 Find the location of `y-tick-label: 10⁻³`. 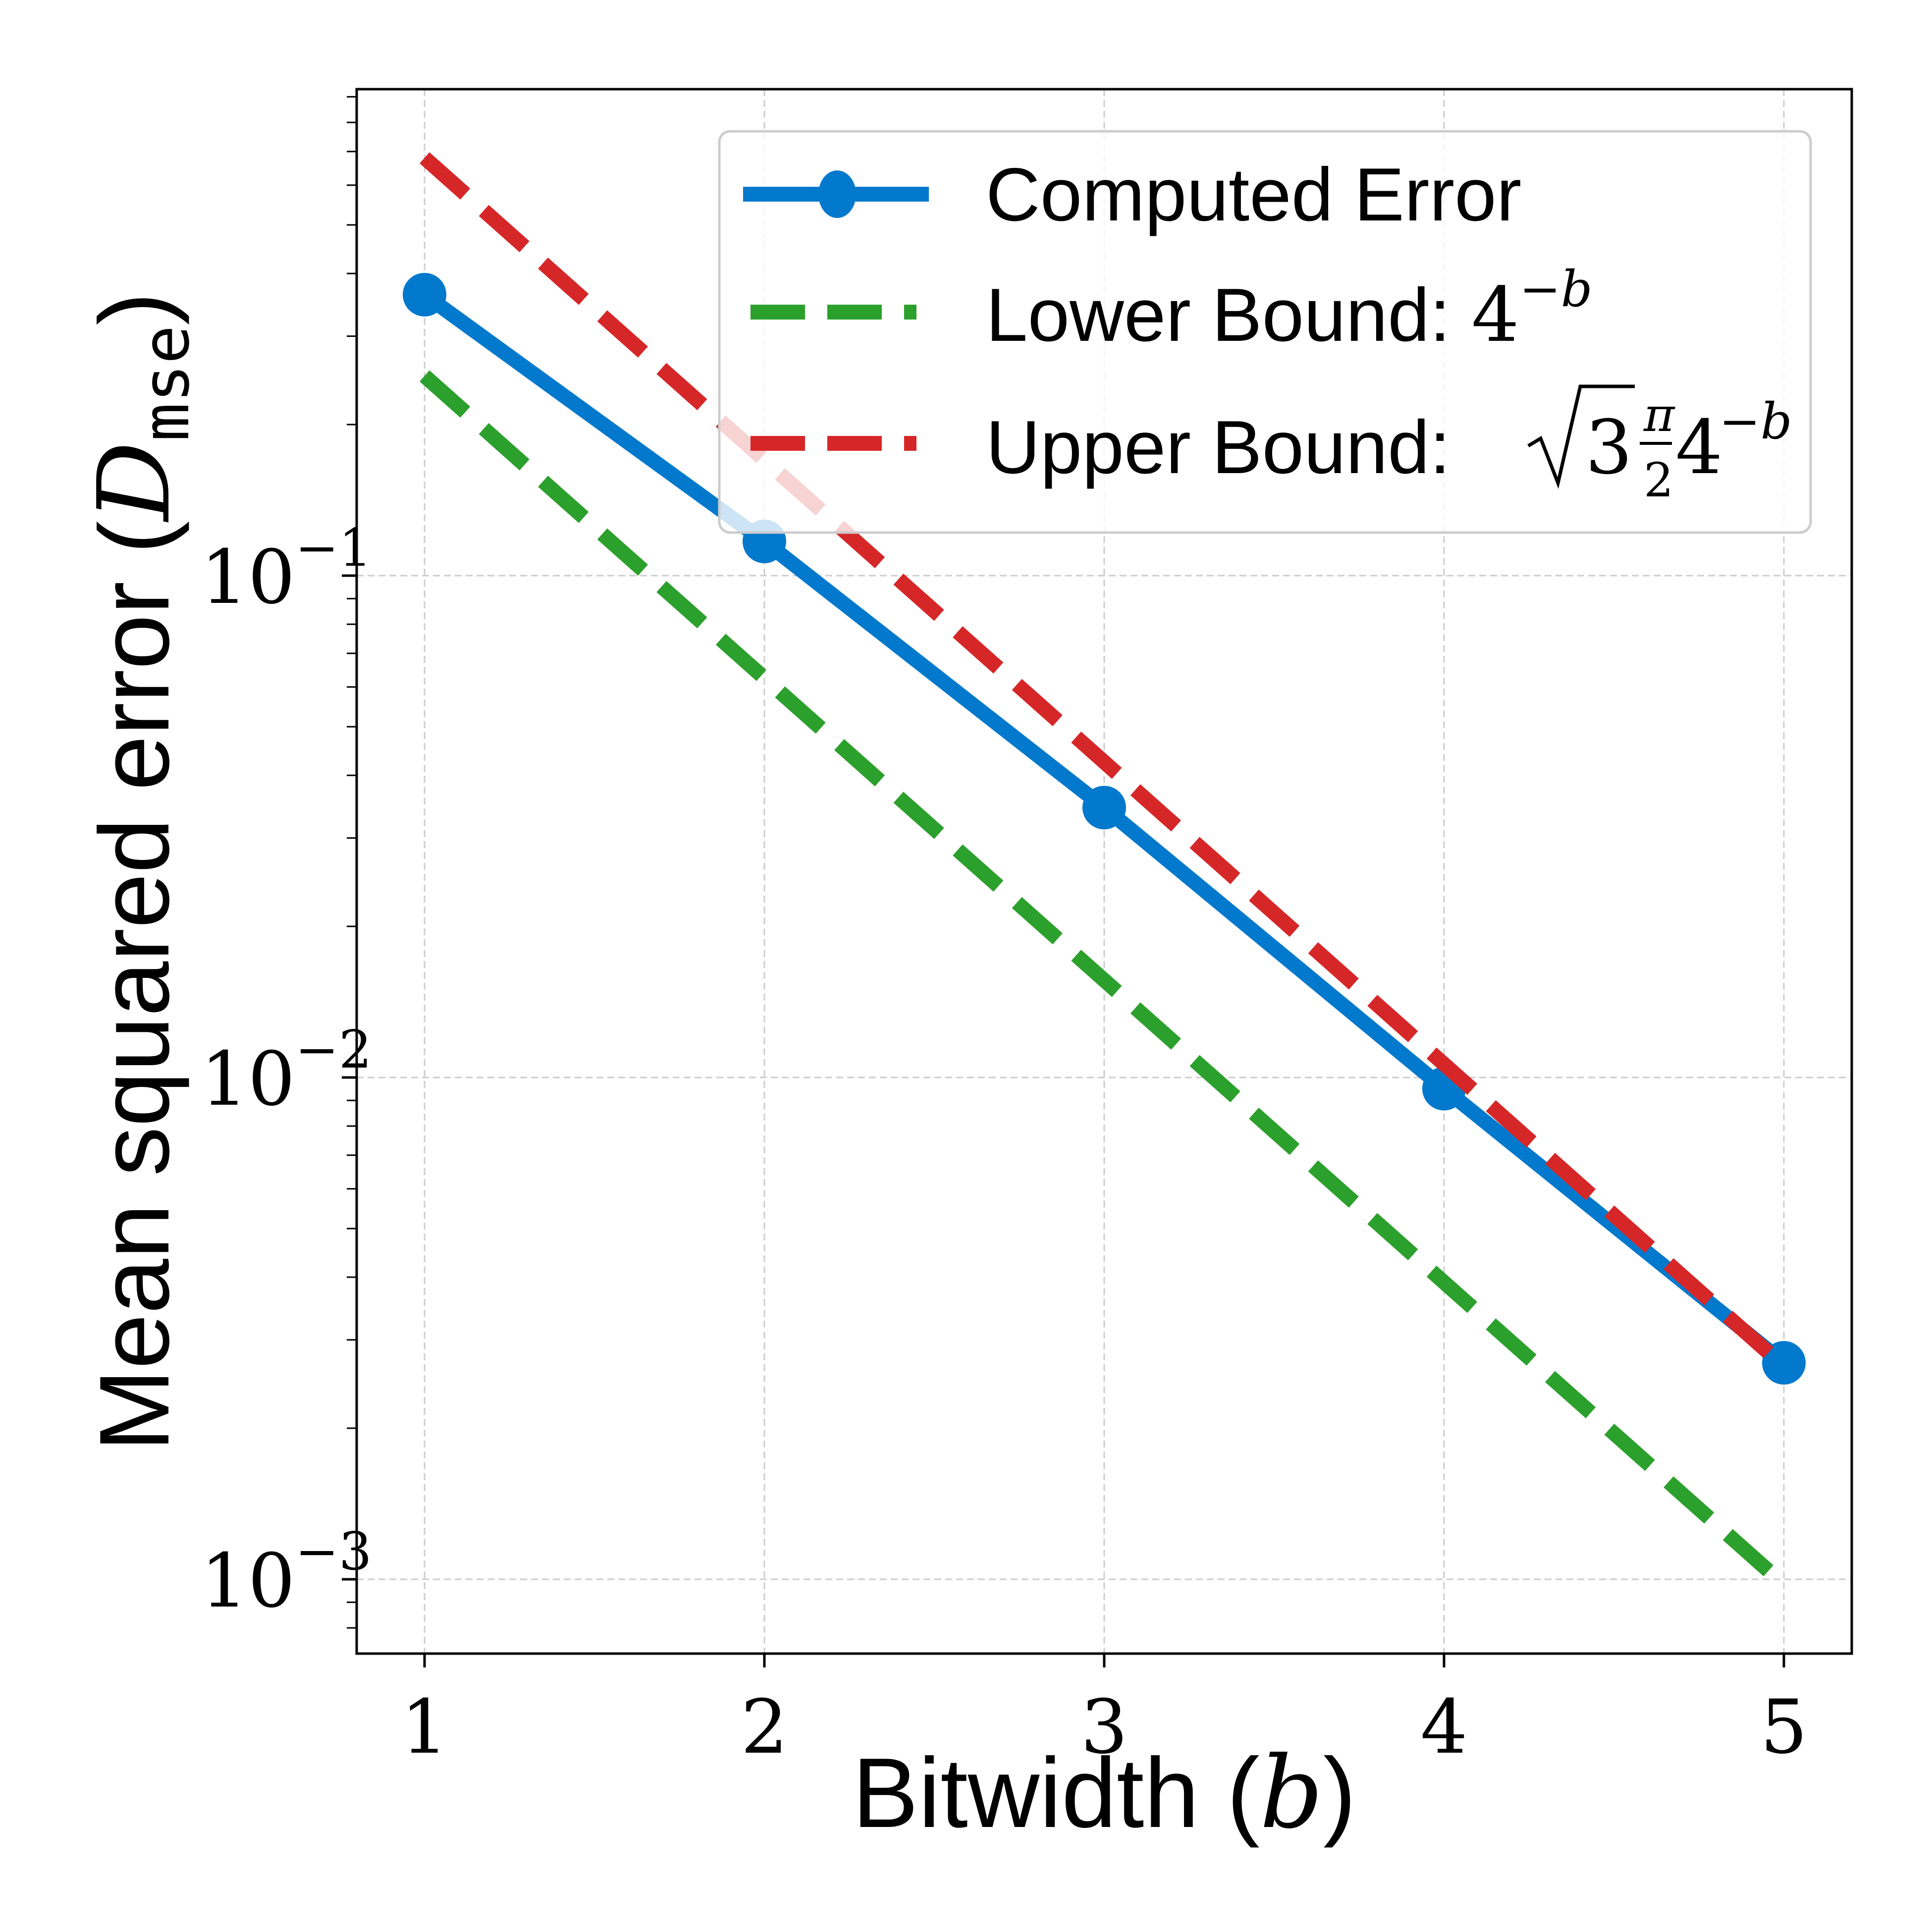

y-tick-label: 10⁻³ is located at coordinates (286, 1573).